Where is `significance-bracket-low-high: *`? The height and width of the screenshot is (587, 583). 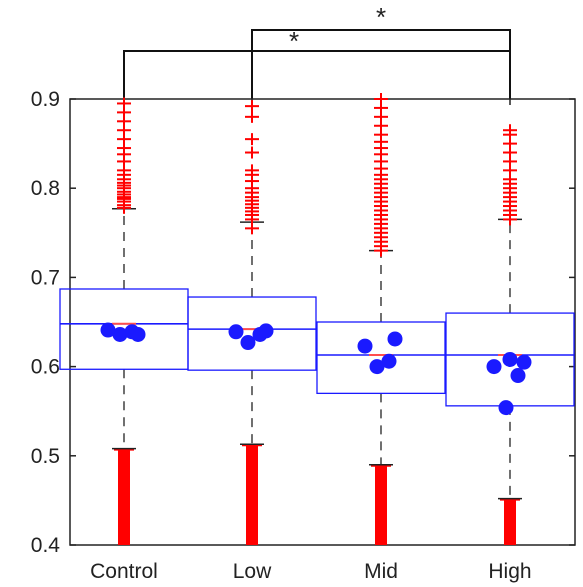
significance-bracket-low-high: * is located at coordinates (381, 50).